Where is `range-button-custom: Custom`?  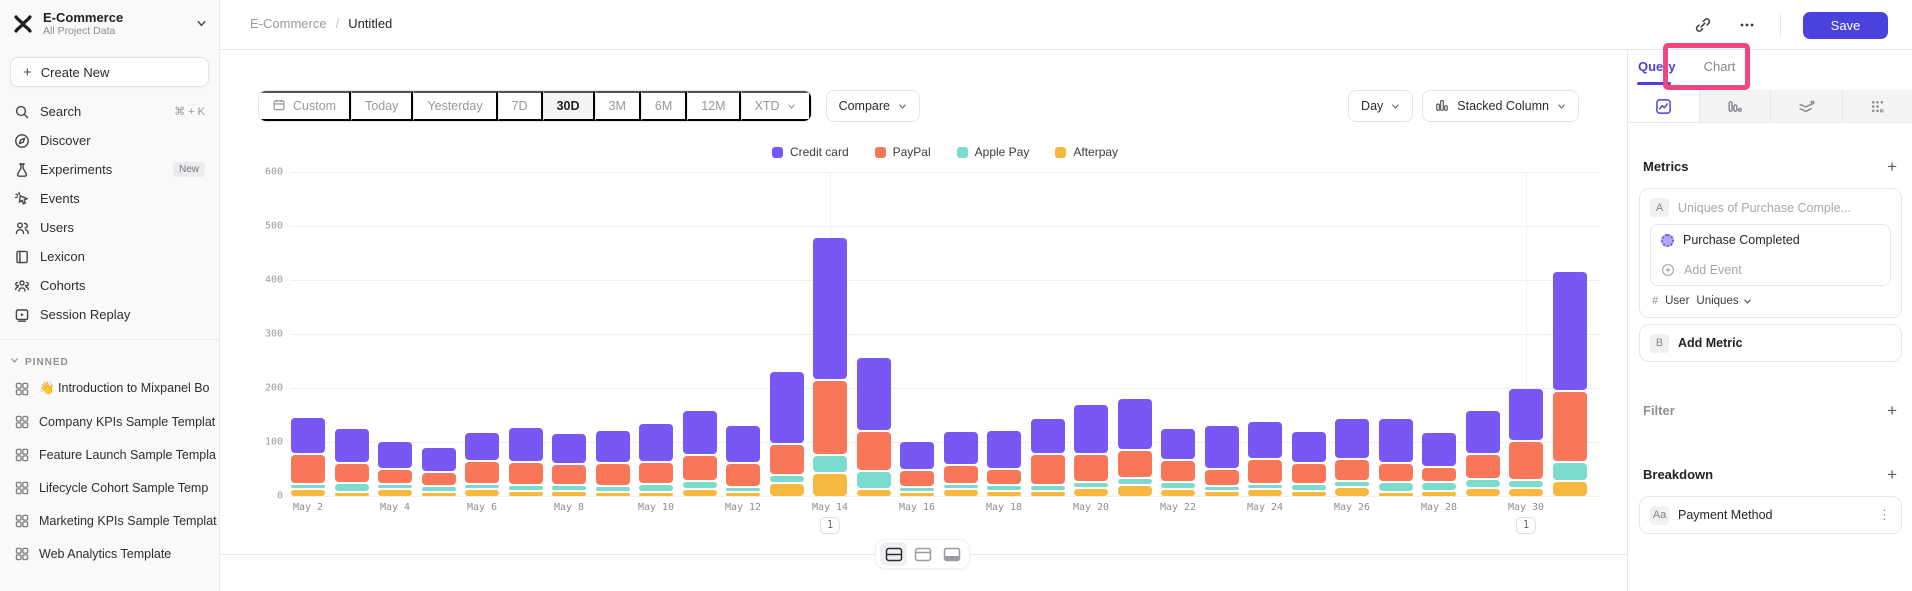
range-button-custom: Custom is located at coordinates (305, 106).